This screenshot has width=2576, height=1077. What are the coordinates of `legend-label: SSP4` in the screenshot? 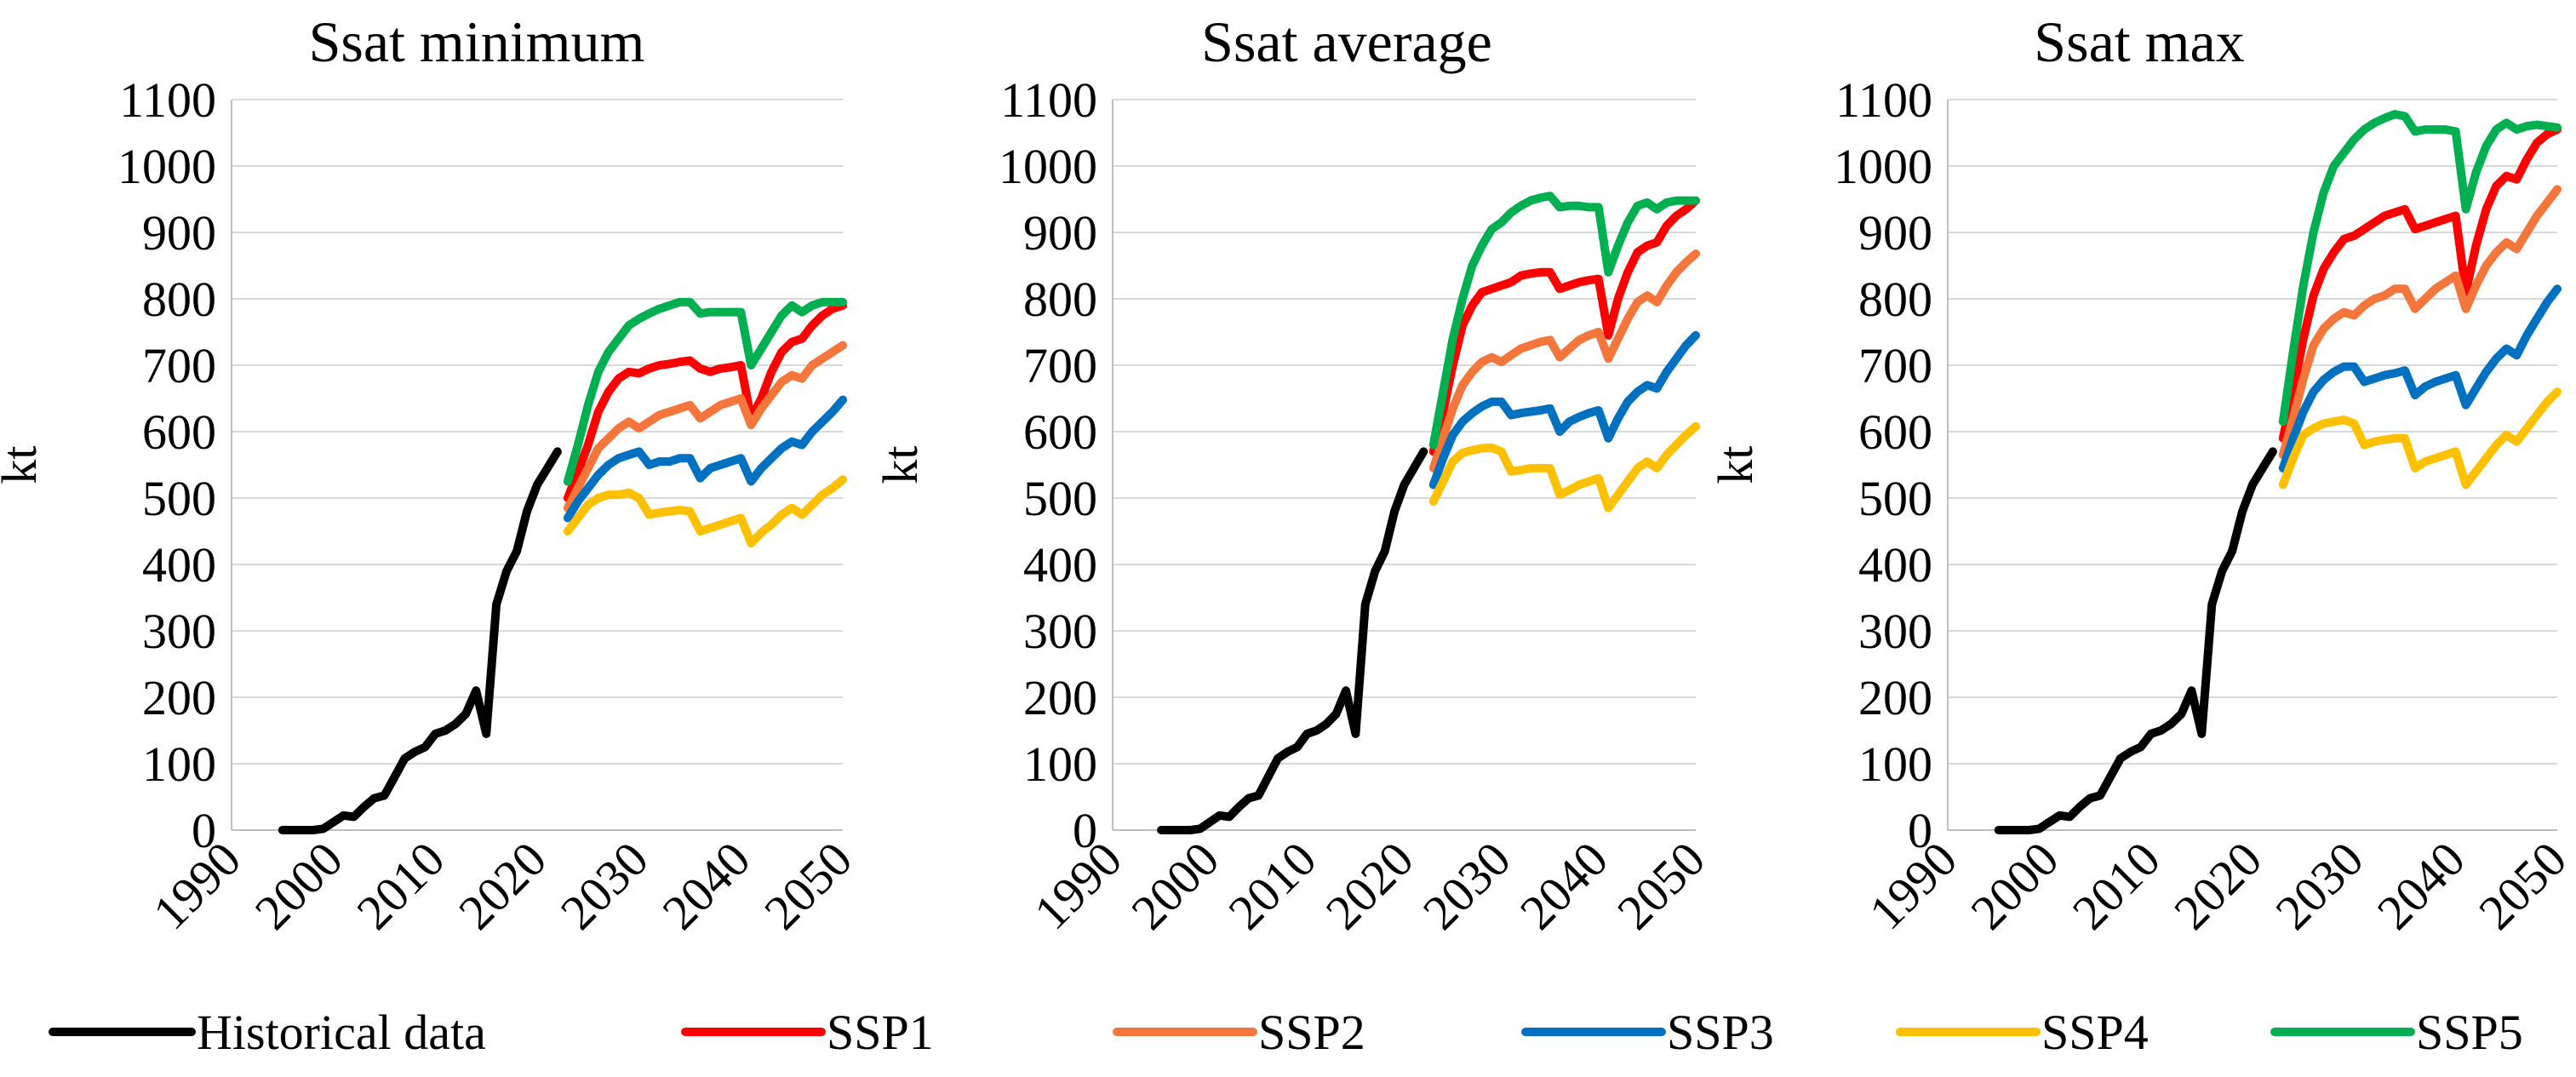 It's located at (2095, 1032).